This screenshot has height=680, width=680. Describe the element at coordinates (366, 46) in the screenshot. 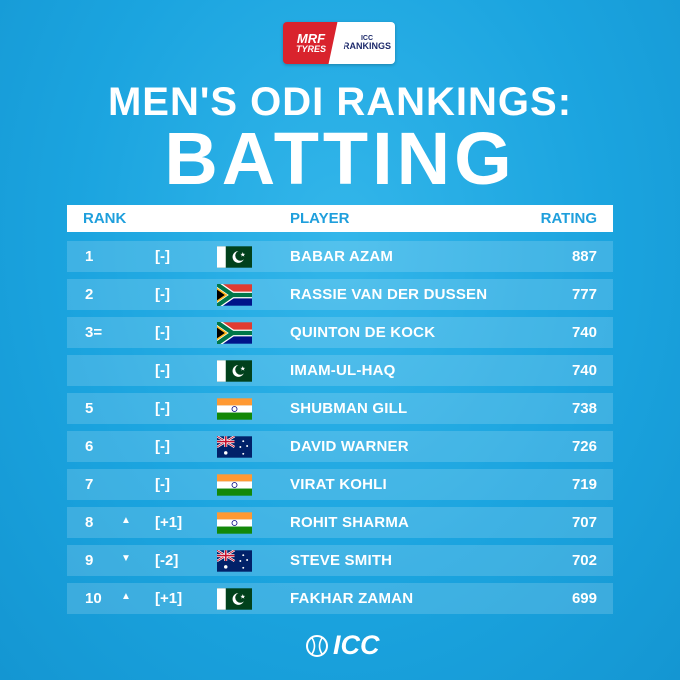

I see `rankings-text: RANKINGS` at that location.